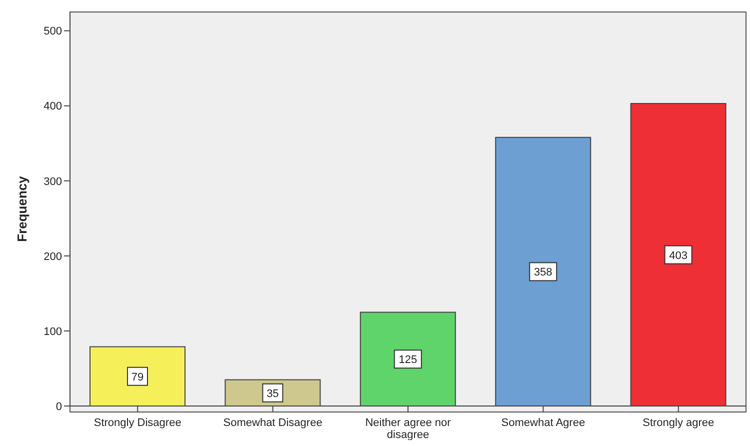  I want to click on data-label: 79, so click(137, 377).